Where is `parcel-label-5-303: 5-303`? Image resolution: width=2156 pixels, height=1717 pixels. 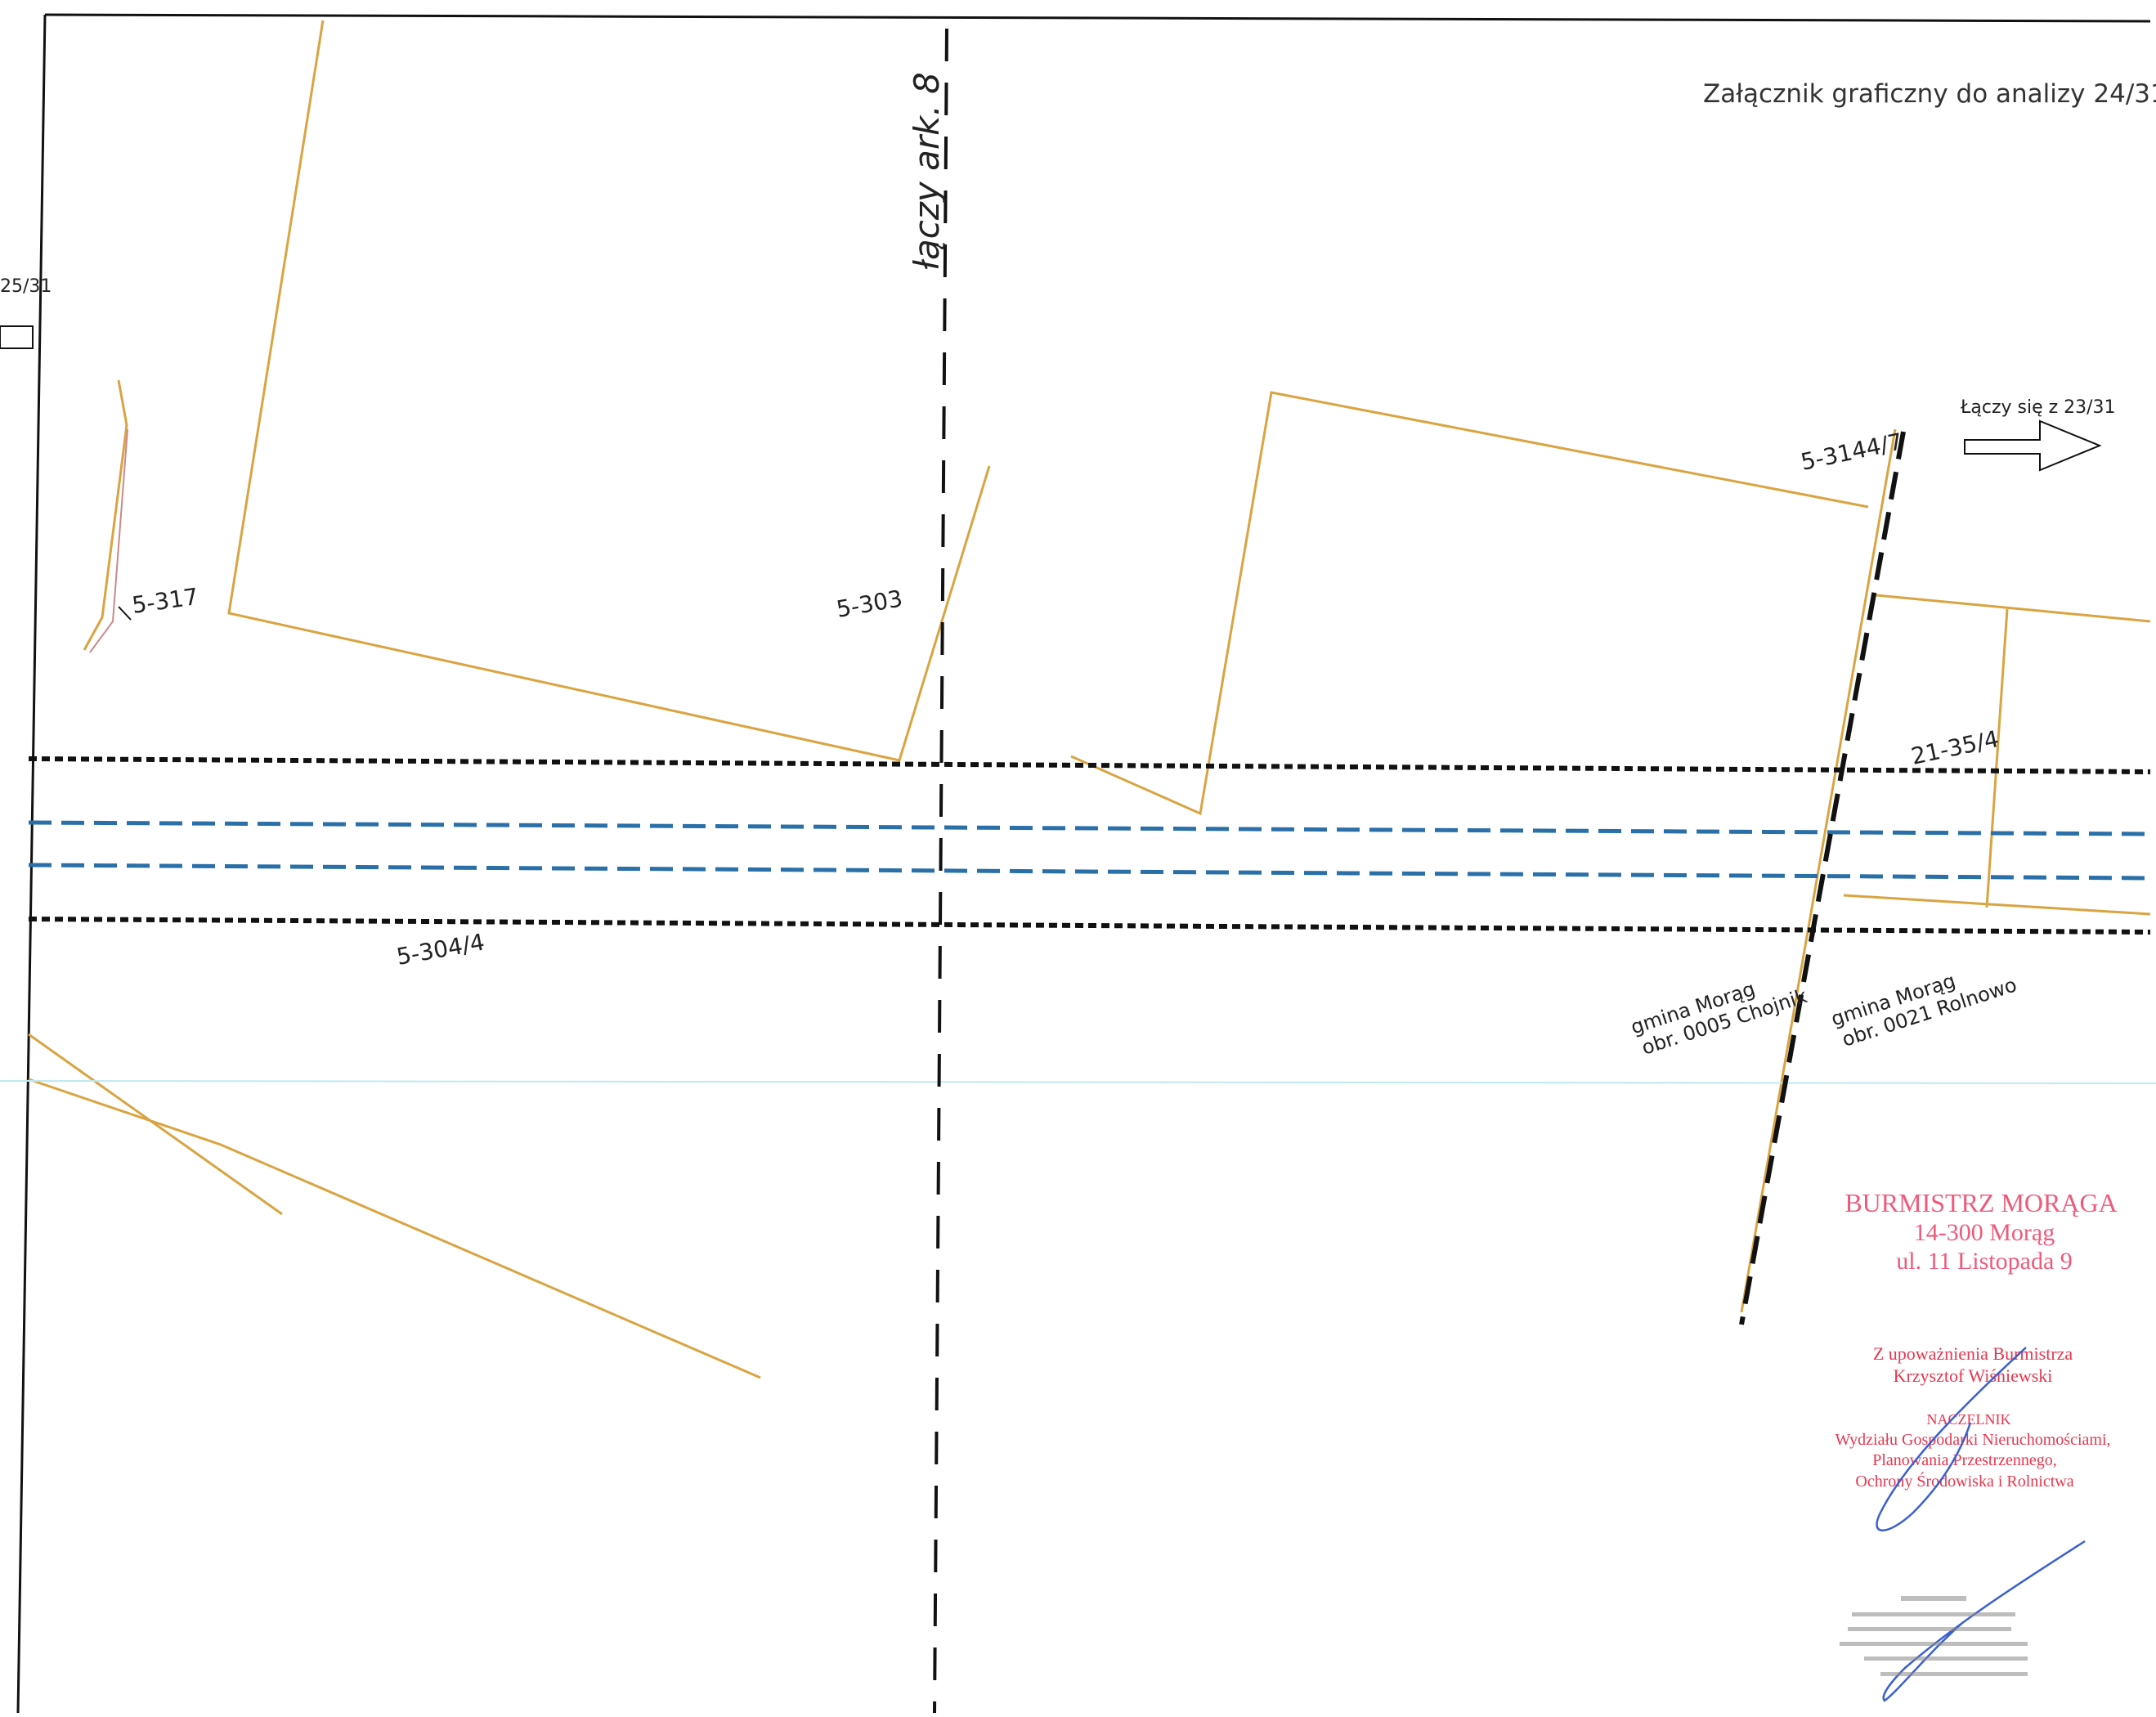
parcel-label-5-303: 5-303 is located at coordinates (869, 604).